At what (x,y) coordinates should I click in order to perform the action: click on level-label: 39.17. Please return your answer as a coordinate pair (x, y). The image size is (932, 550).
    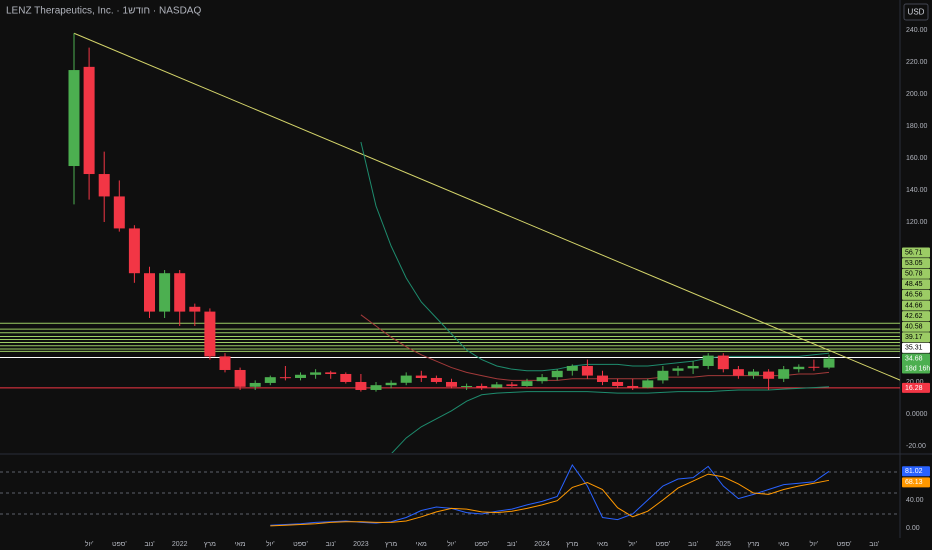
    Looking at the image, I should click on (914, 337).